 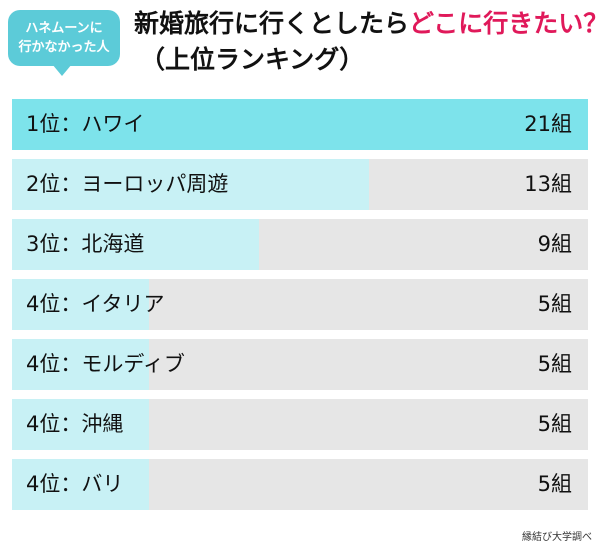 What do you see at coordinates (300, 484) in the screenshot?
I see `bar-row: 4位：バリ 5組` at bounding box center [300, 484].